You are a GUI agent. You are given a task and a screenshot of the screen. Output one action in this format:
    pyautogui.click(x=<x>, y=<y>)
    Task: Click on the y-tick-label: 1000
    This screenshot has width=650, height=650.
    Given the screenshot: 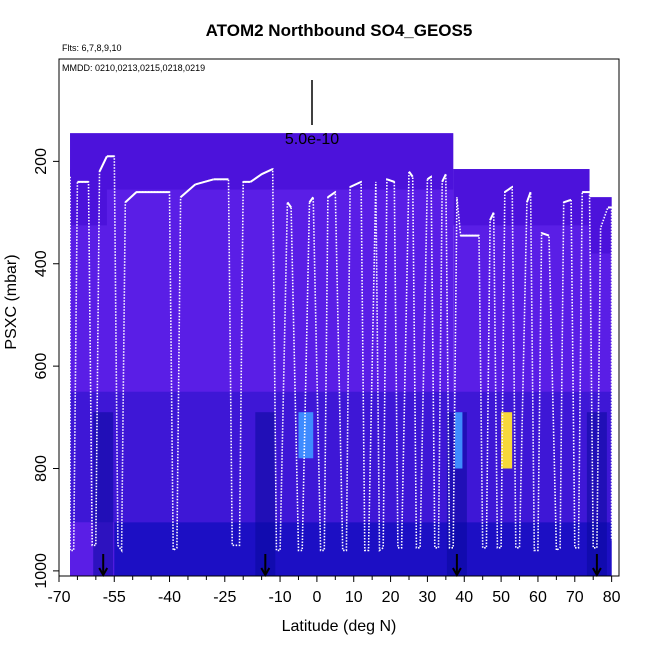 What is the action you would take?
    pyautogui.click(x=41, y=571)
    